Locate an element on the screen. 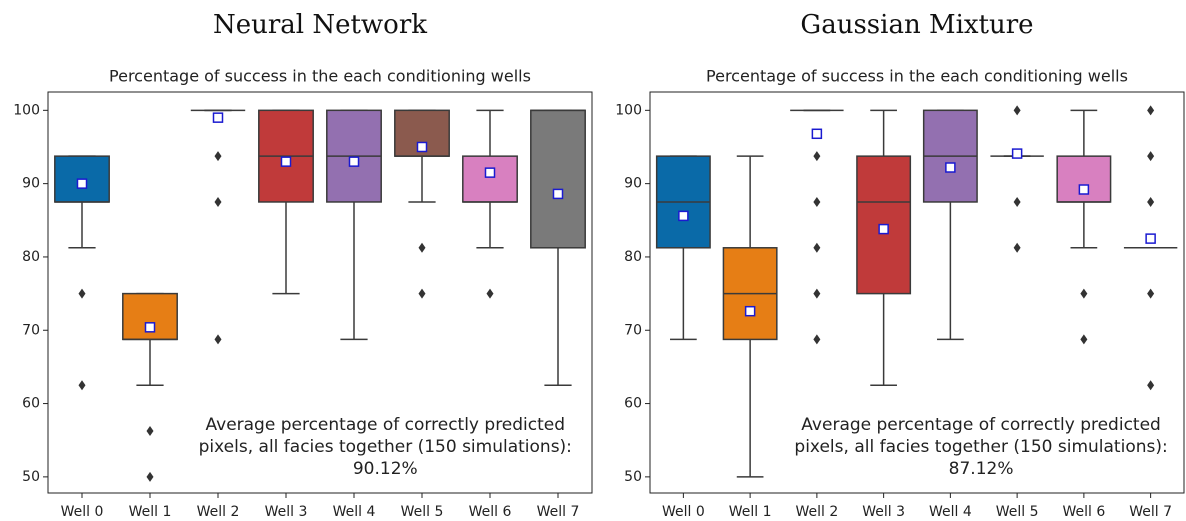 The height and width of the screenshot is (521, 1186). annotation: 87.12% is located at coordinates (981, 469).